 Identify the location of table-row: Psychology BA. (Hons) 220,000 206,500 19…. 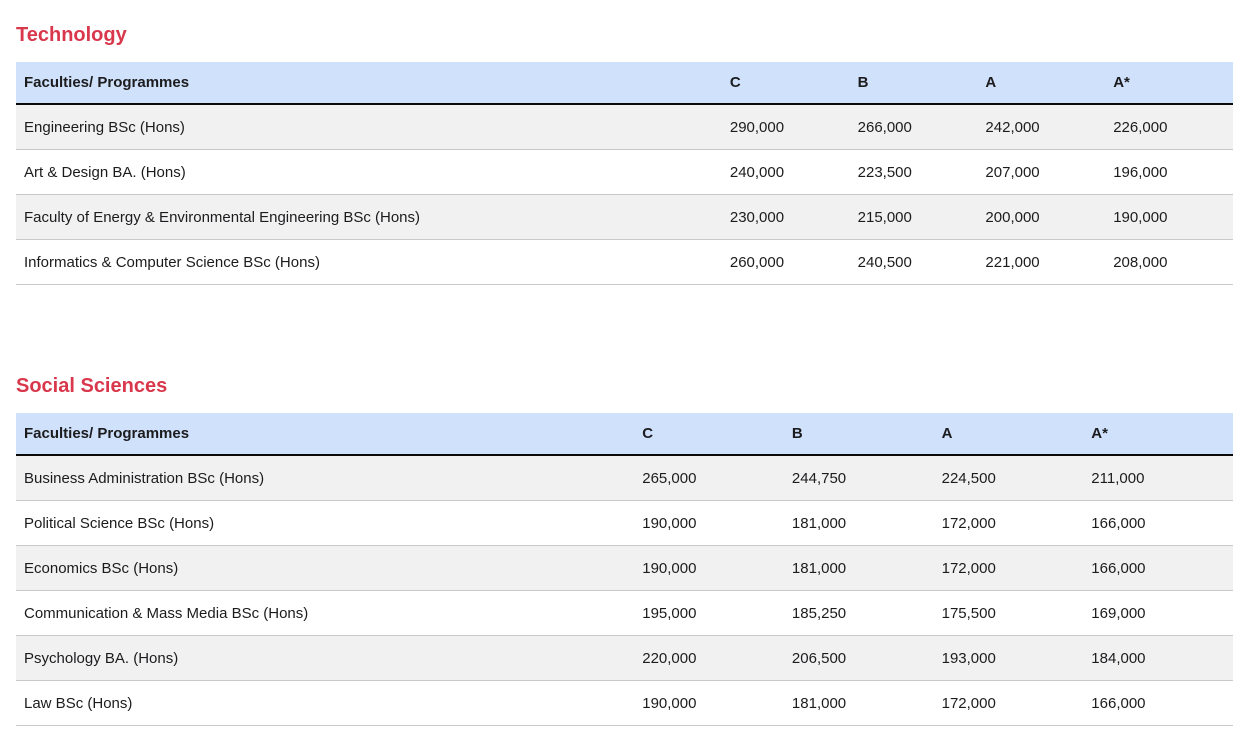
(624, 658).